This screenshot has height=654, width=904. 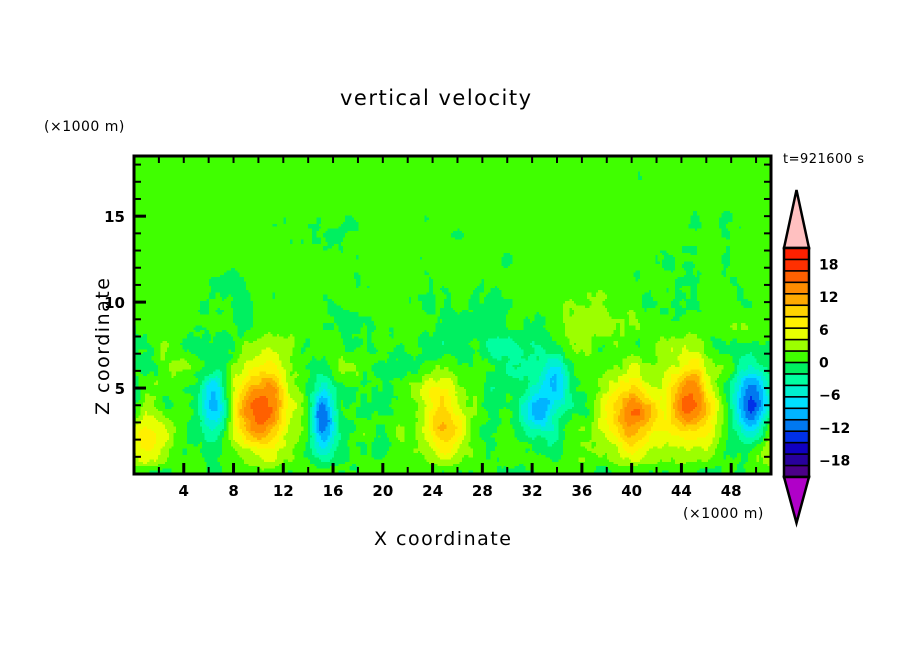 What do you see at coordinates (829, 396) in the screenshot?
I see `colorbar-tick-label: −6` at bounding box center [829, 396].